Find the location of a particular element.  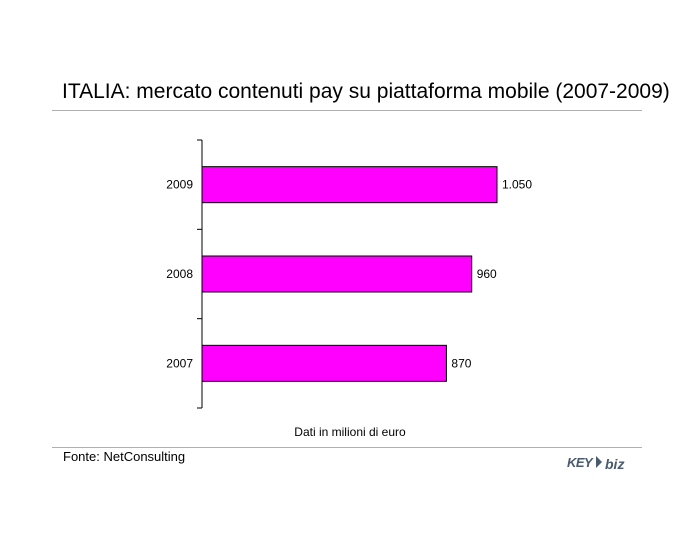

y-tick-label: 2007 is located at coordinates (179, 363).